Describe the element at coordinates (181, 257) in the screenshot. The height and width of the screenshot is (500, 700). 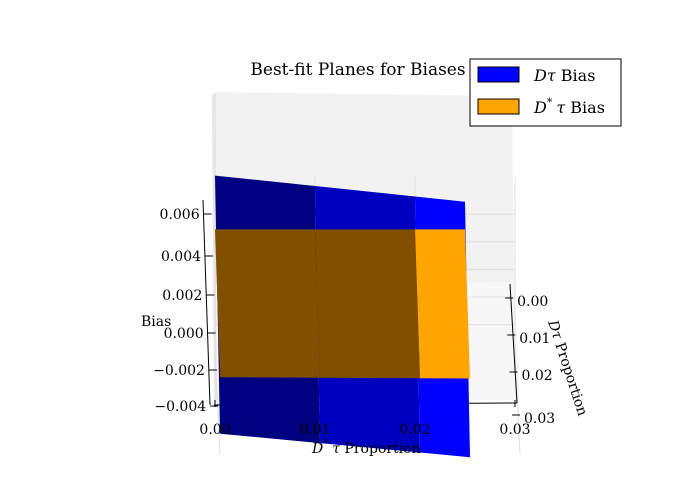
I see `z-tick-label-4: 0.004` at that location.